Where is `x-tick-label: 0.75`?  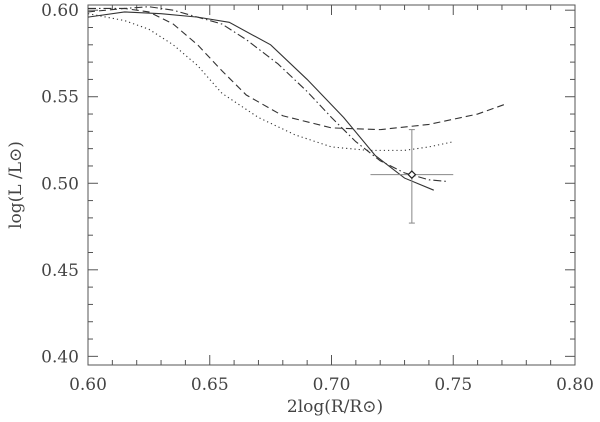 x-tick-label: 0.75 is located at coordinates (453, 385).